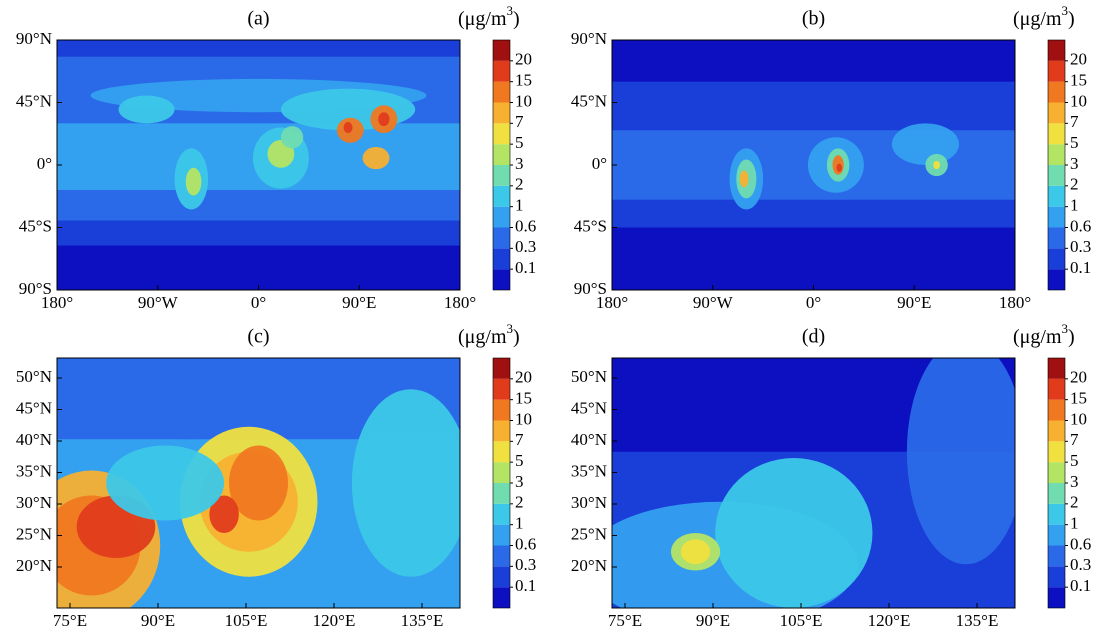 The width and height of the screenshot is (1100, 641). What do you see at coordinates (813, 302) in the screenshot?
I see `x-tick-label: 0°` at bounding box center [813, 302].